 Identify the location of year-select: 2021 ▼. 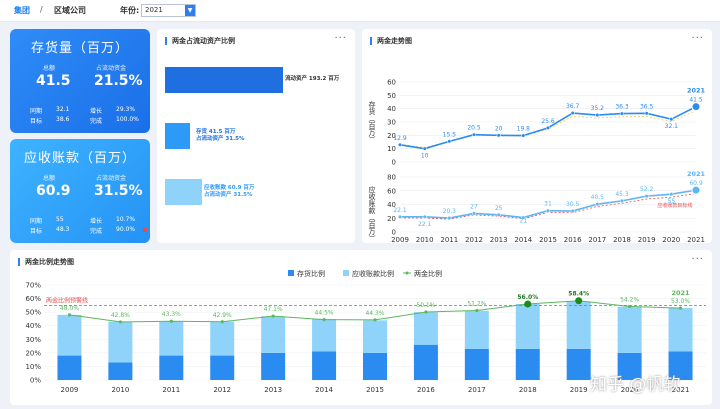
(168, 10).